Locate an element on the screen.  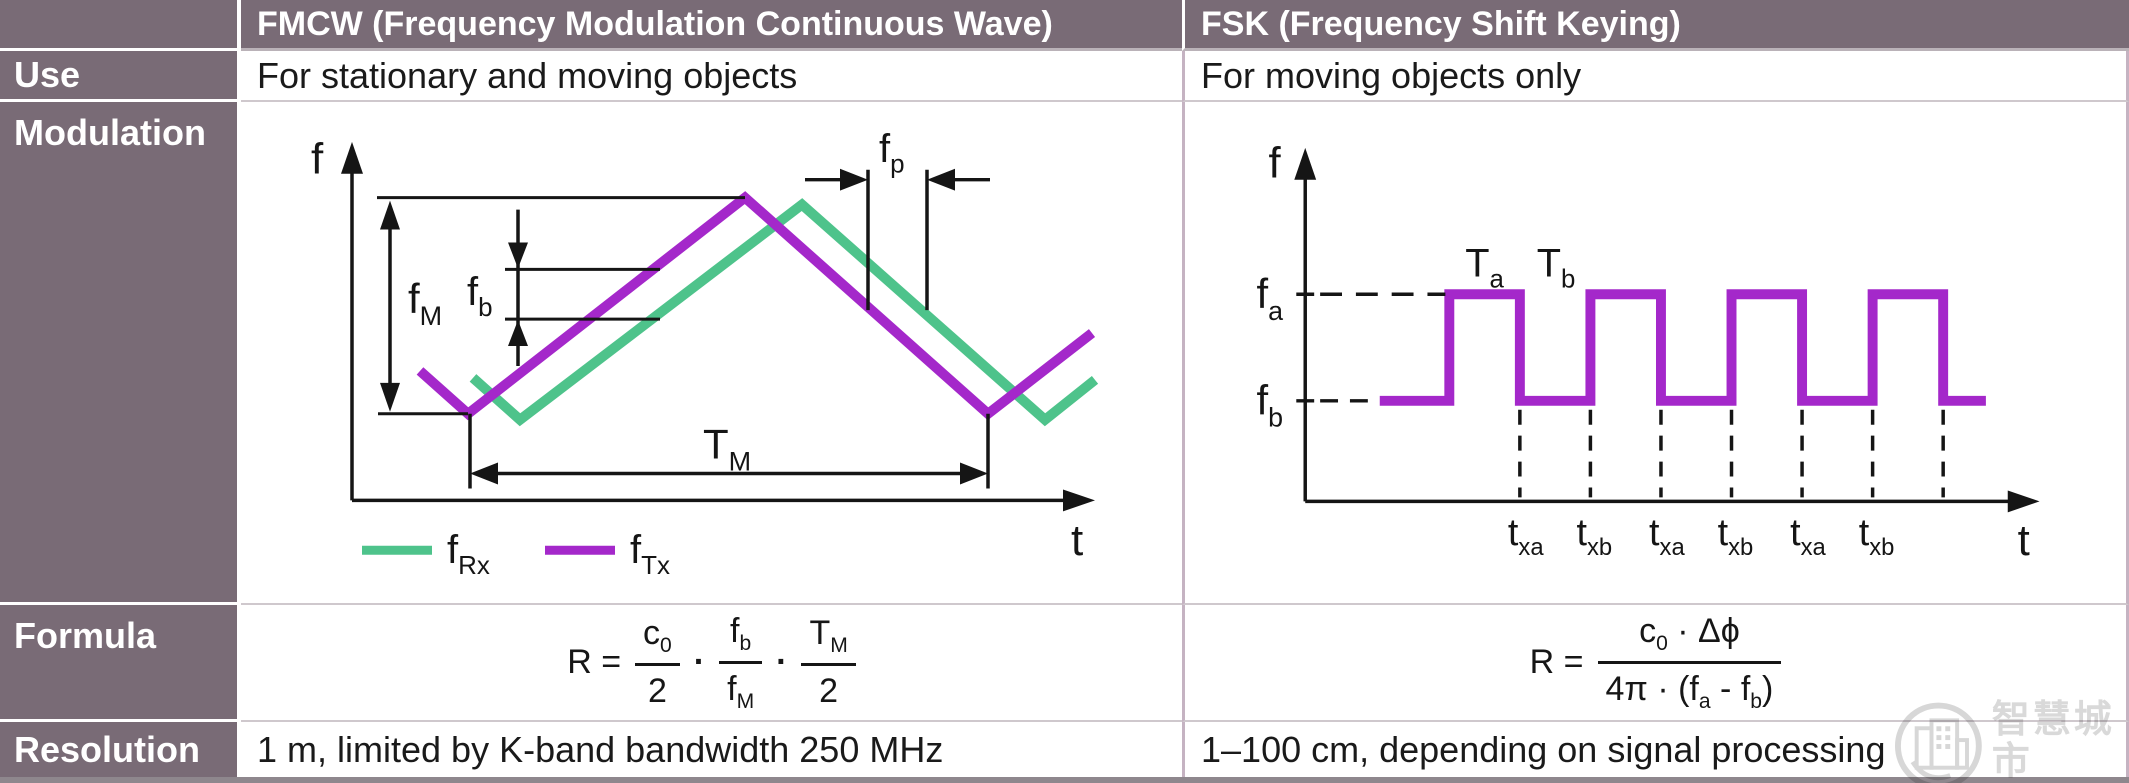
fp-arrow-right-icon is located at coordinates (854, 179).